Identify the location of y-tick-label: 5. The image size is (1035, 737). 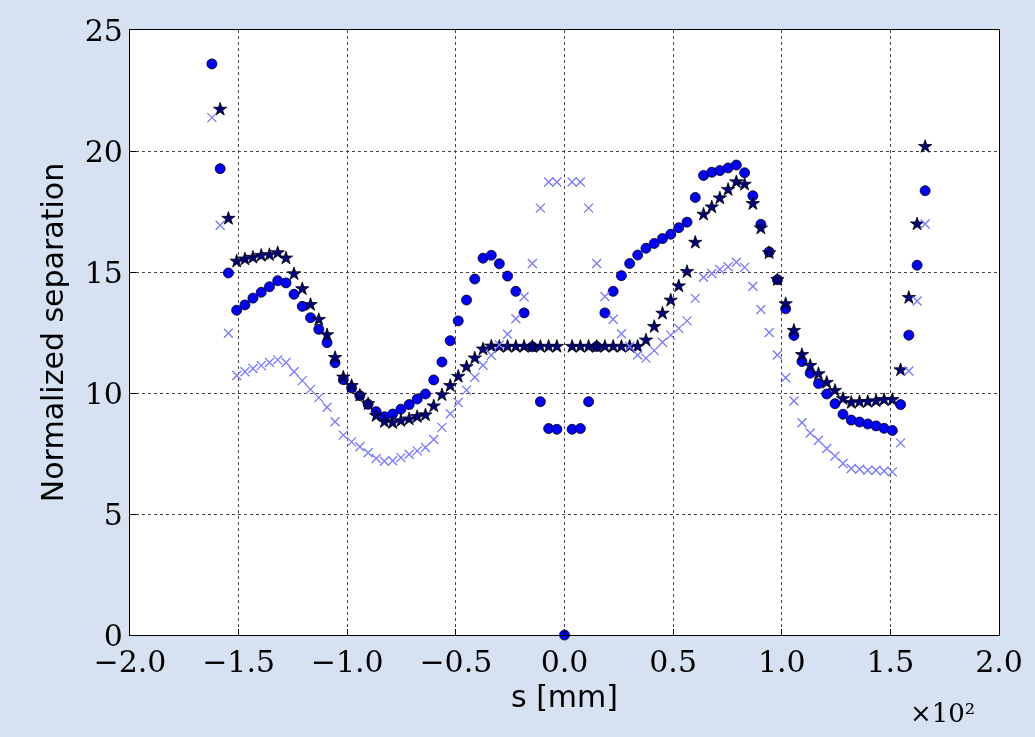
(113, 514).